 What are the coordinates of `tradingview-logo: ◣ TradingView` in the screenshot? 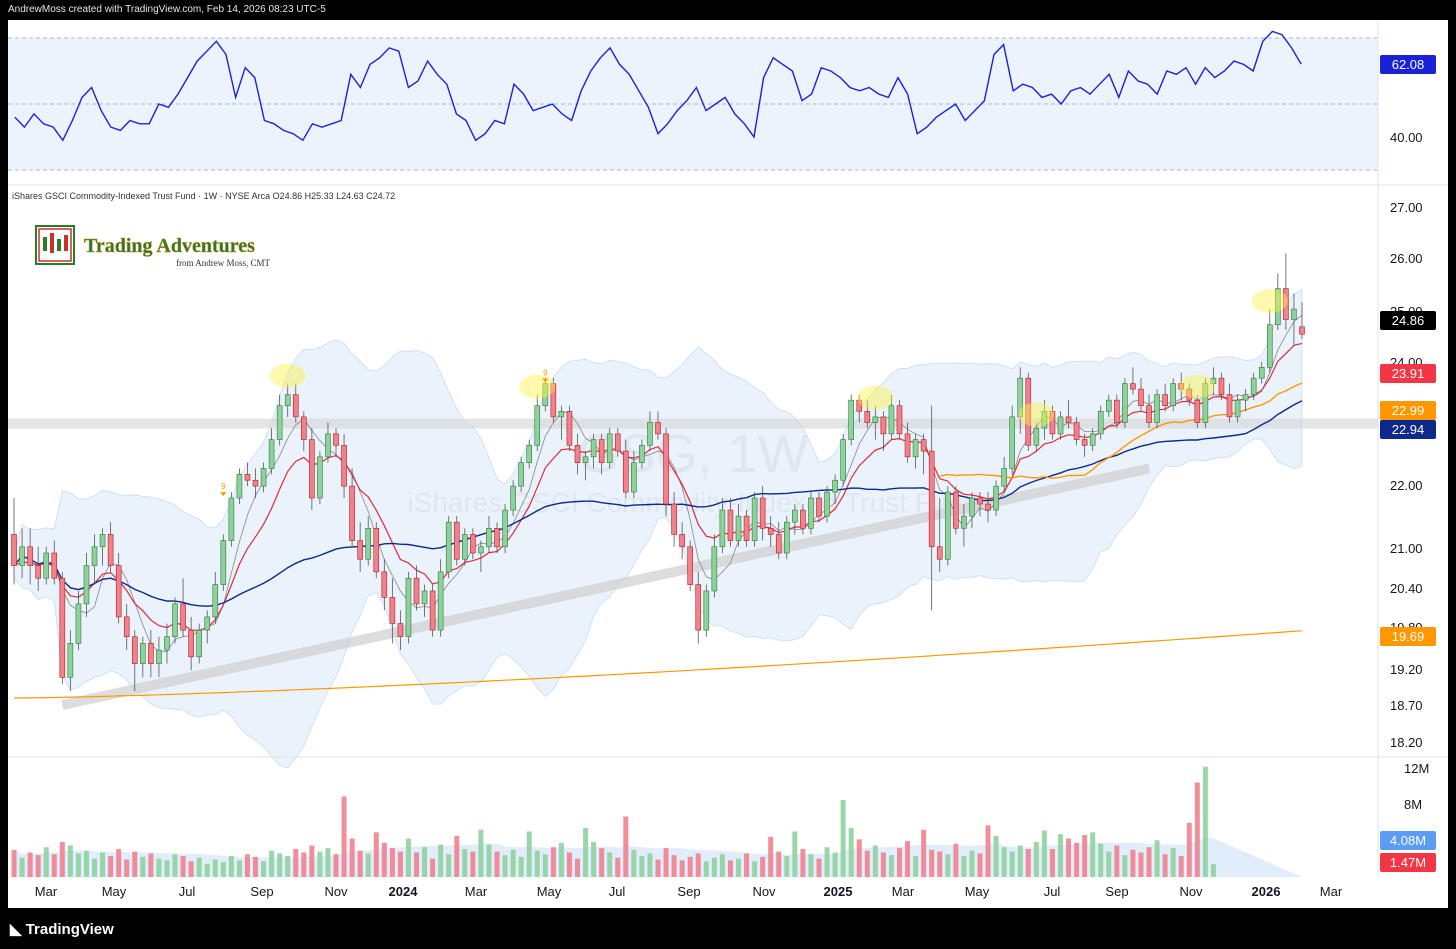 It's located at (62, 929).